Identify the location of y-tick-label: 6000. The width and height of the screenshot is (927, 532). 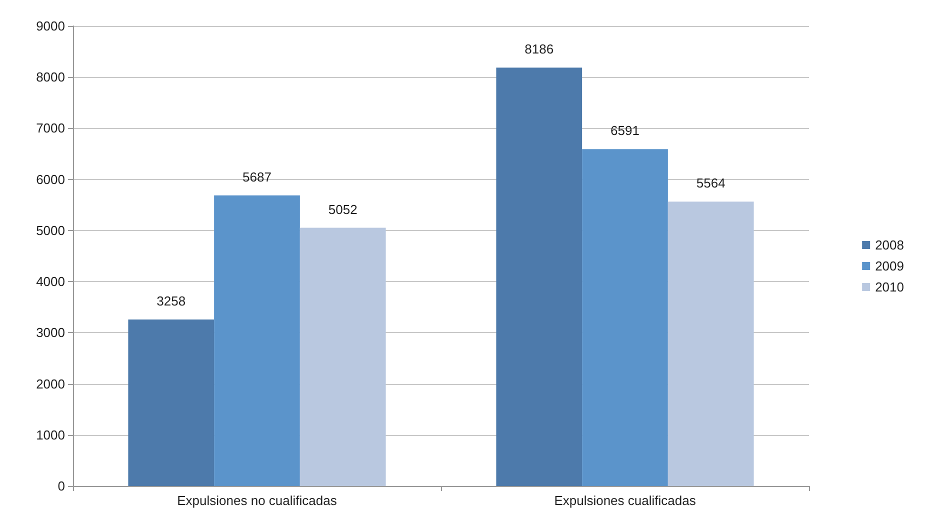
(50, 179).